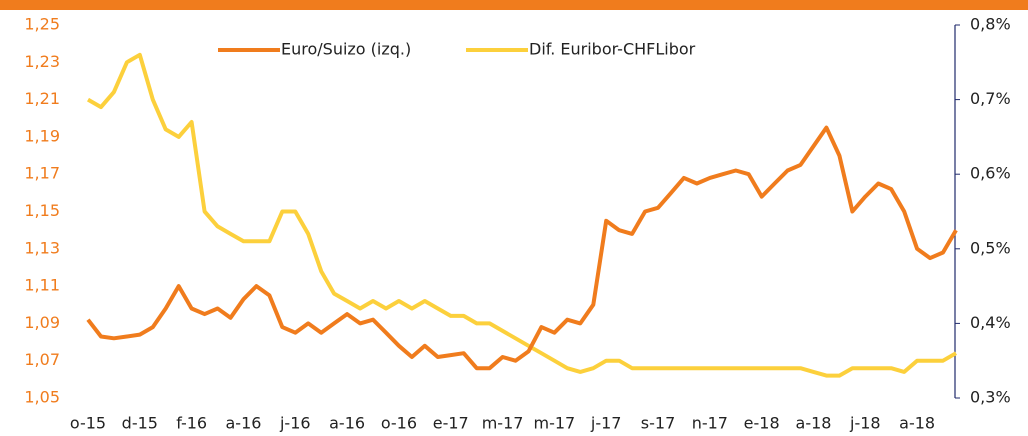  What do you see at coordinates (990, 322) in the screenshot?
I see `y2-tick-label: 0,4%` at bounding box center [990, 322].